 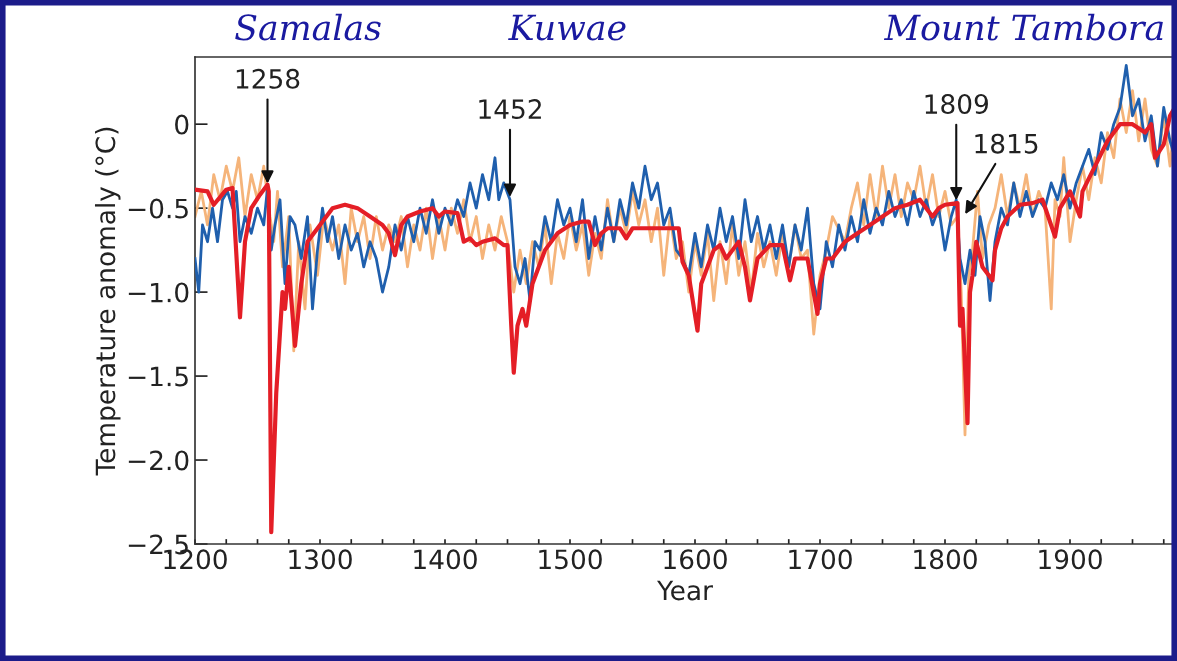 I want to click on annotation: 1258, so click(x=268, y=78).